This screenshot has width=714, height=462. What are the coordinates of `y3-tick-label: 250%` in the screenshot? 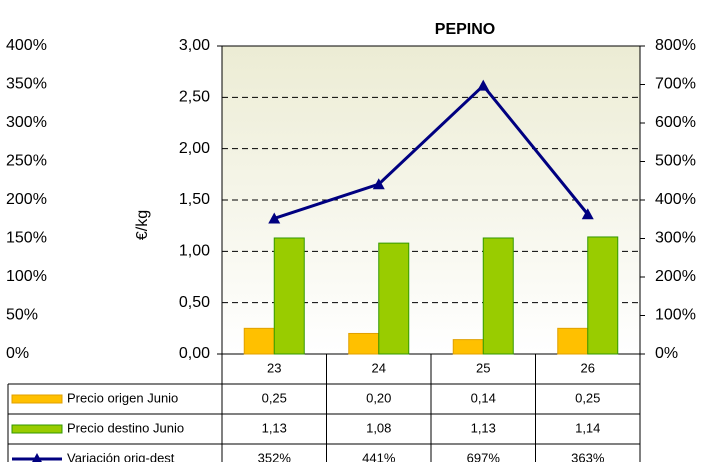 It's located at (26, 161).